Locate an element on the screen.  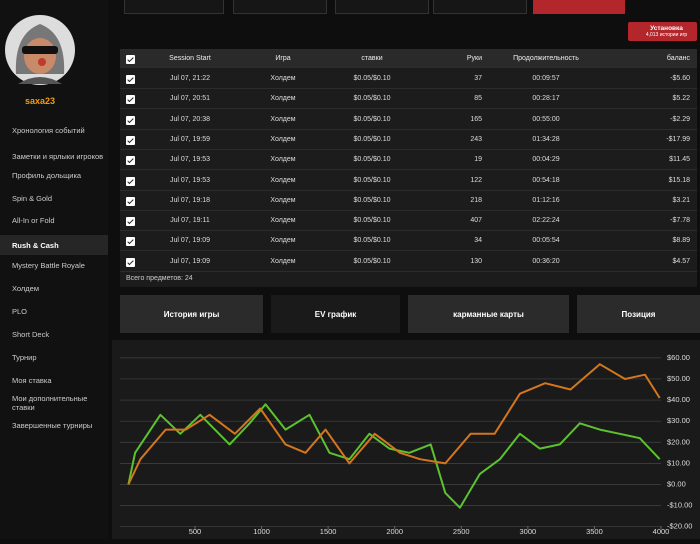
header-cell: Session Start is located at coordinates (190, 58).